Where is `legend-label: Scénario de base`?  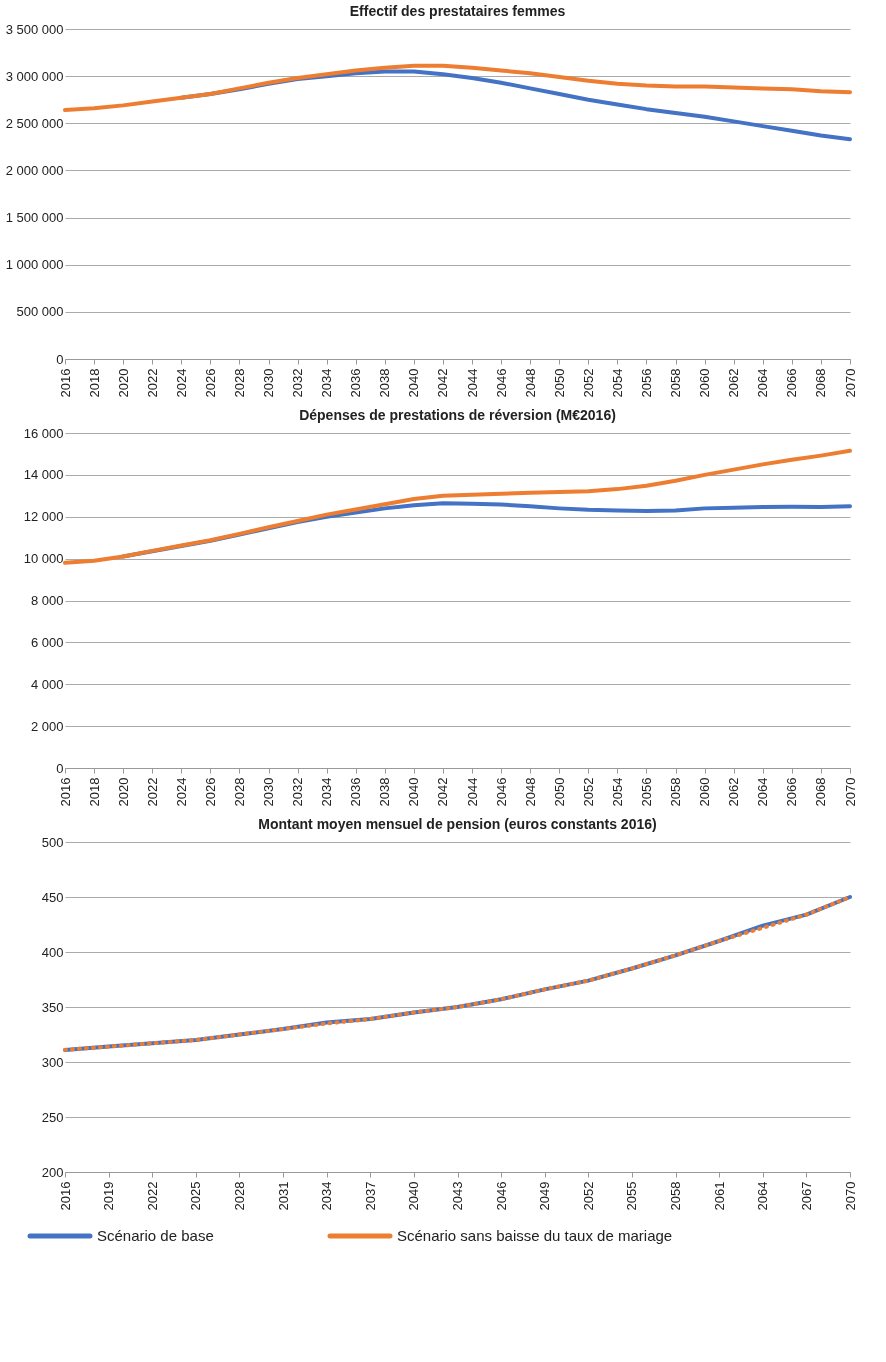 legend-label: Scénario de base is located at coordinates (155, 1235).